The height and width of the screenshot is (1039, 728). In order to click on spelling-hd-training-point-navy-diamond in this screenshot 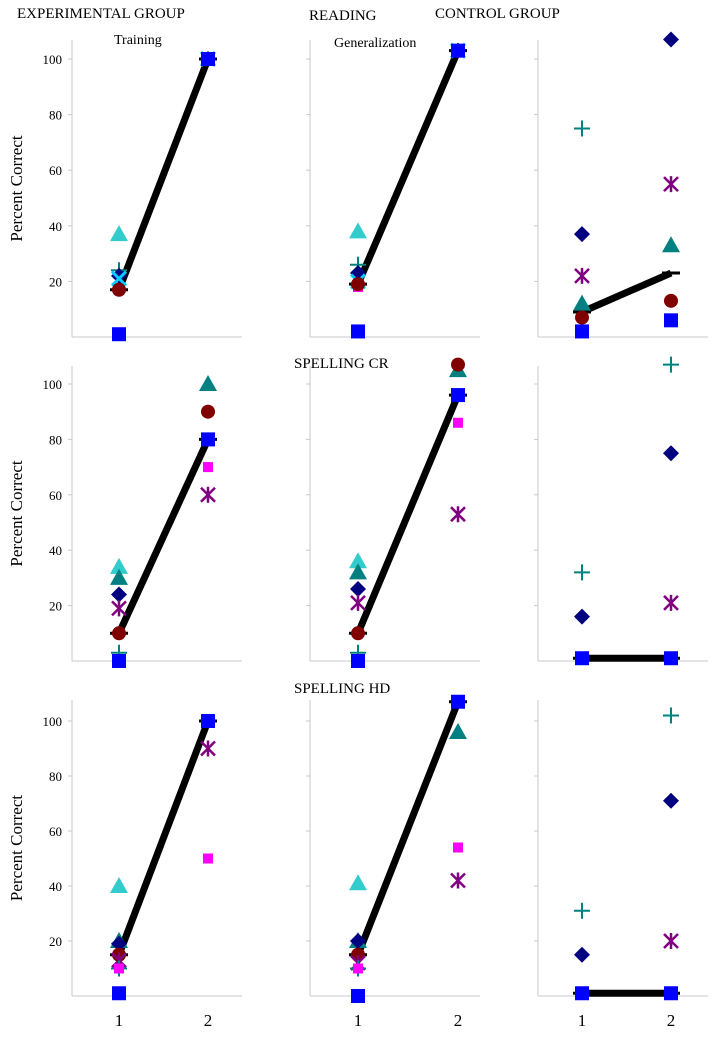, I will do `click(119, 943)`.